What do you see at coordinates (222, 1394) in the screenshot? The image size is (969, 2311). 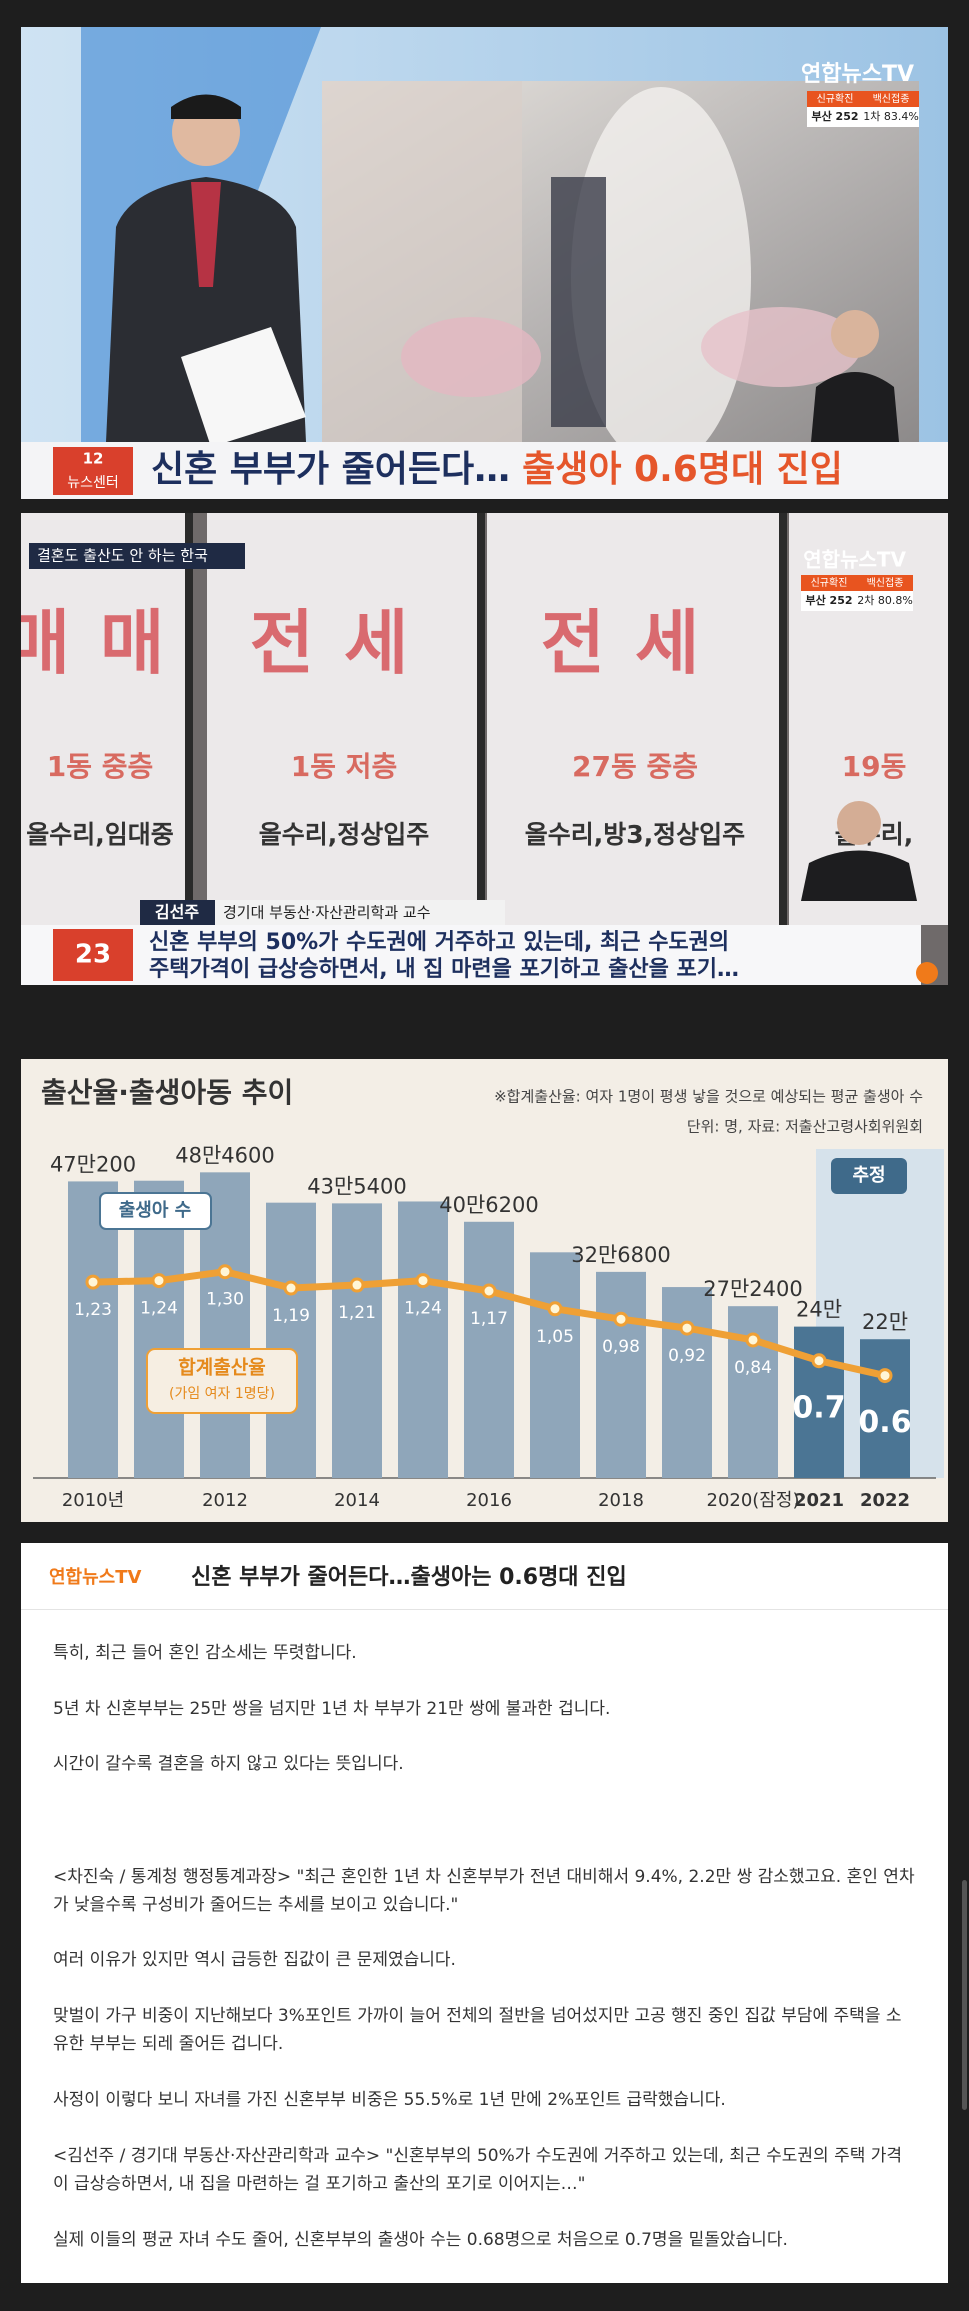 I see `legend-sublabel: (가임 여자 1명당)` at bounding box center [222, 1394].